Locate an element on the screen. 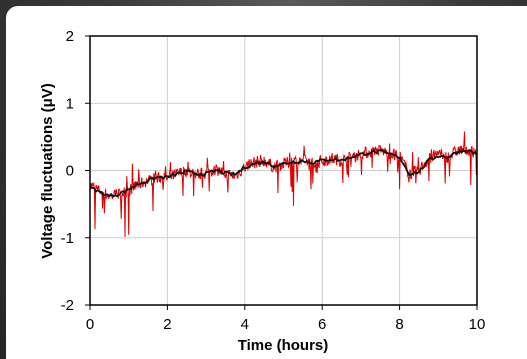 Image resolution: width=527 pixels, height=359 pixels. y-tick-label: 2 is located at coordinates (70, 36).